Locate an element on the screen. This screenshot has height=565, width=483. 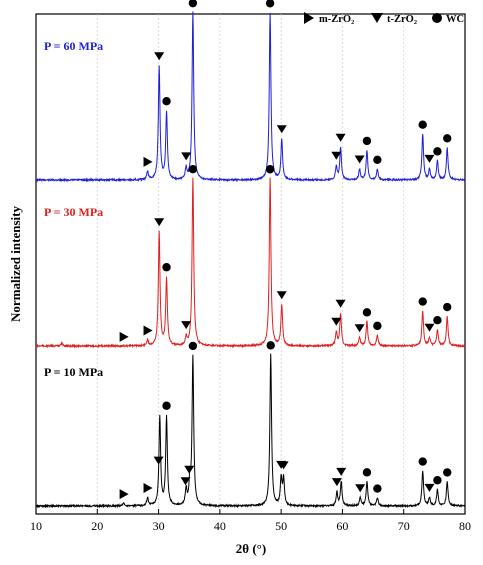
x-tick-layer: 10 20 30 40 50 60 70 80 is located at coordinates (250, 521).